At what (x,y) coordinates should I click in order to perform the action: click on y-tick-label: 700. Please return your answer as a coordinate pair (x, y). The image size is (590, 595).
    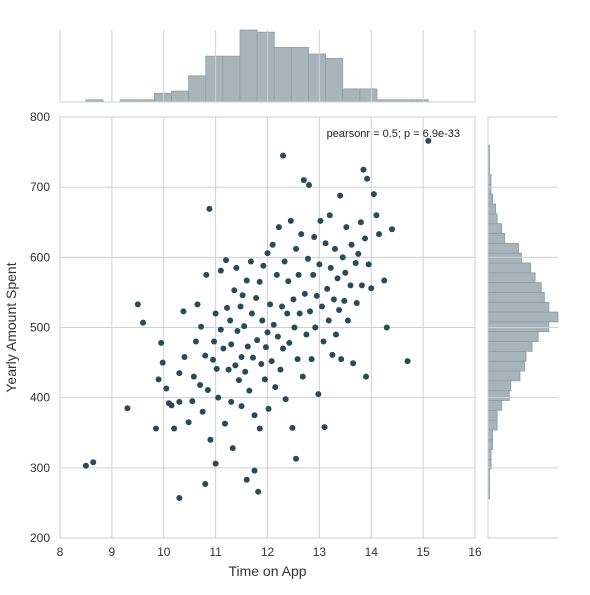
    Looking at the image, I should click on (40, 187).